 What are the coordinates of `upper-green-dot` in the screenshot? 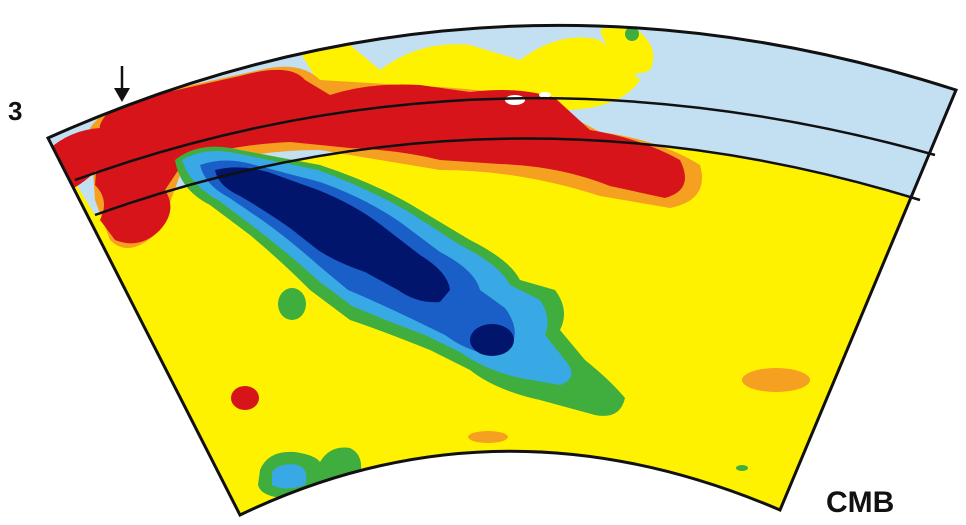 It's located at (632, 34).